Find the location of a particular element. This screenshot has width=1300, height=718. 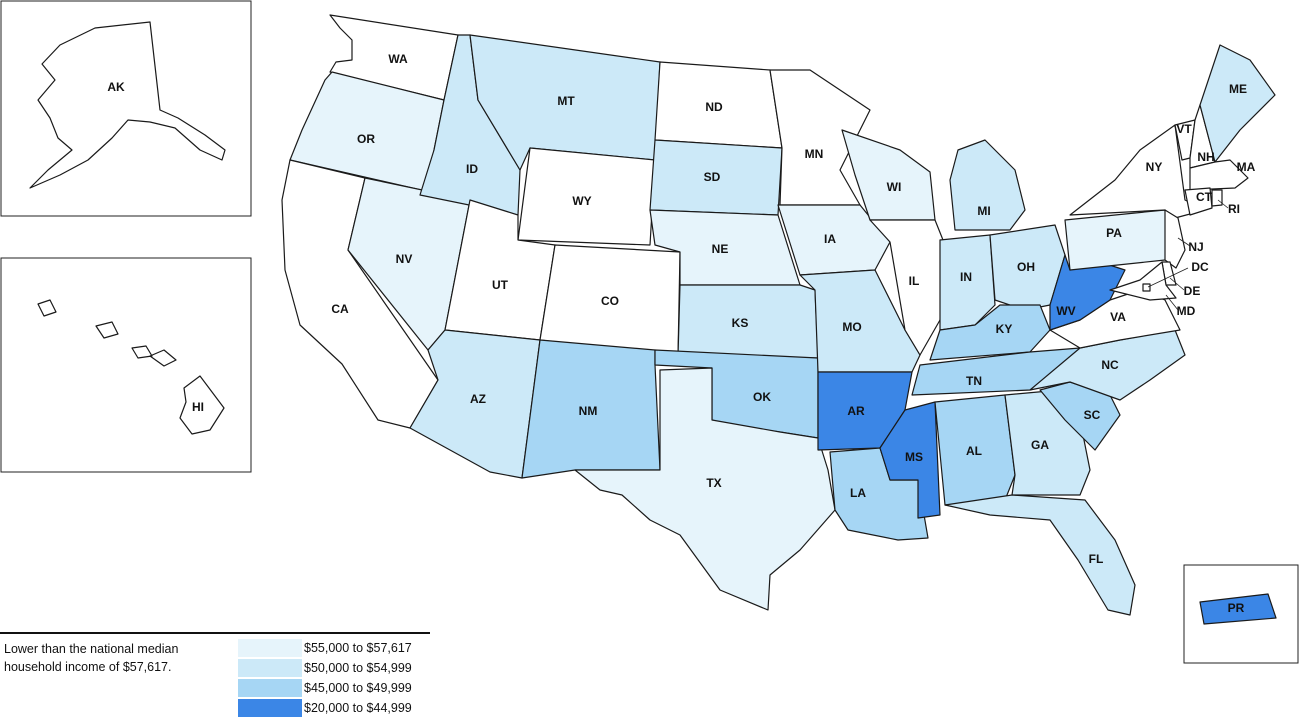

state-label-nd: ND is located at coordinates (714, 107).